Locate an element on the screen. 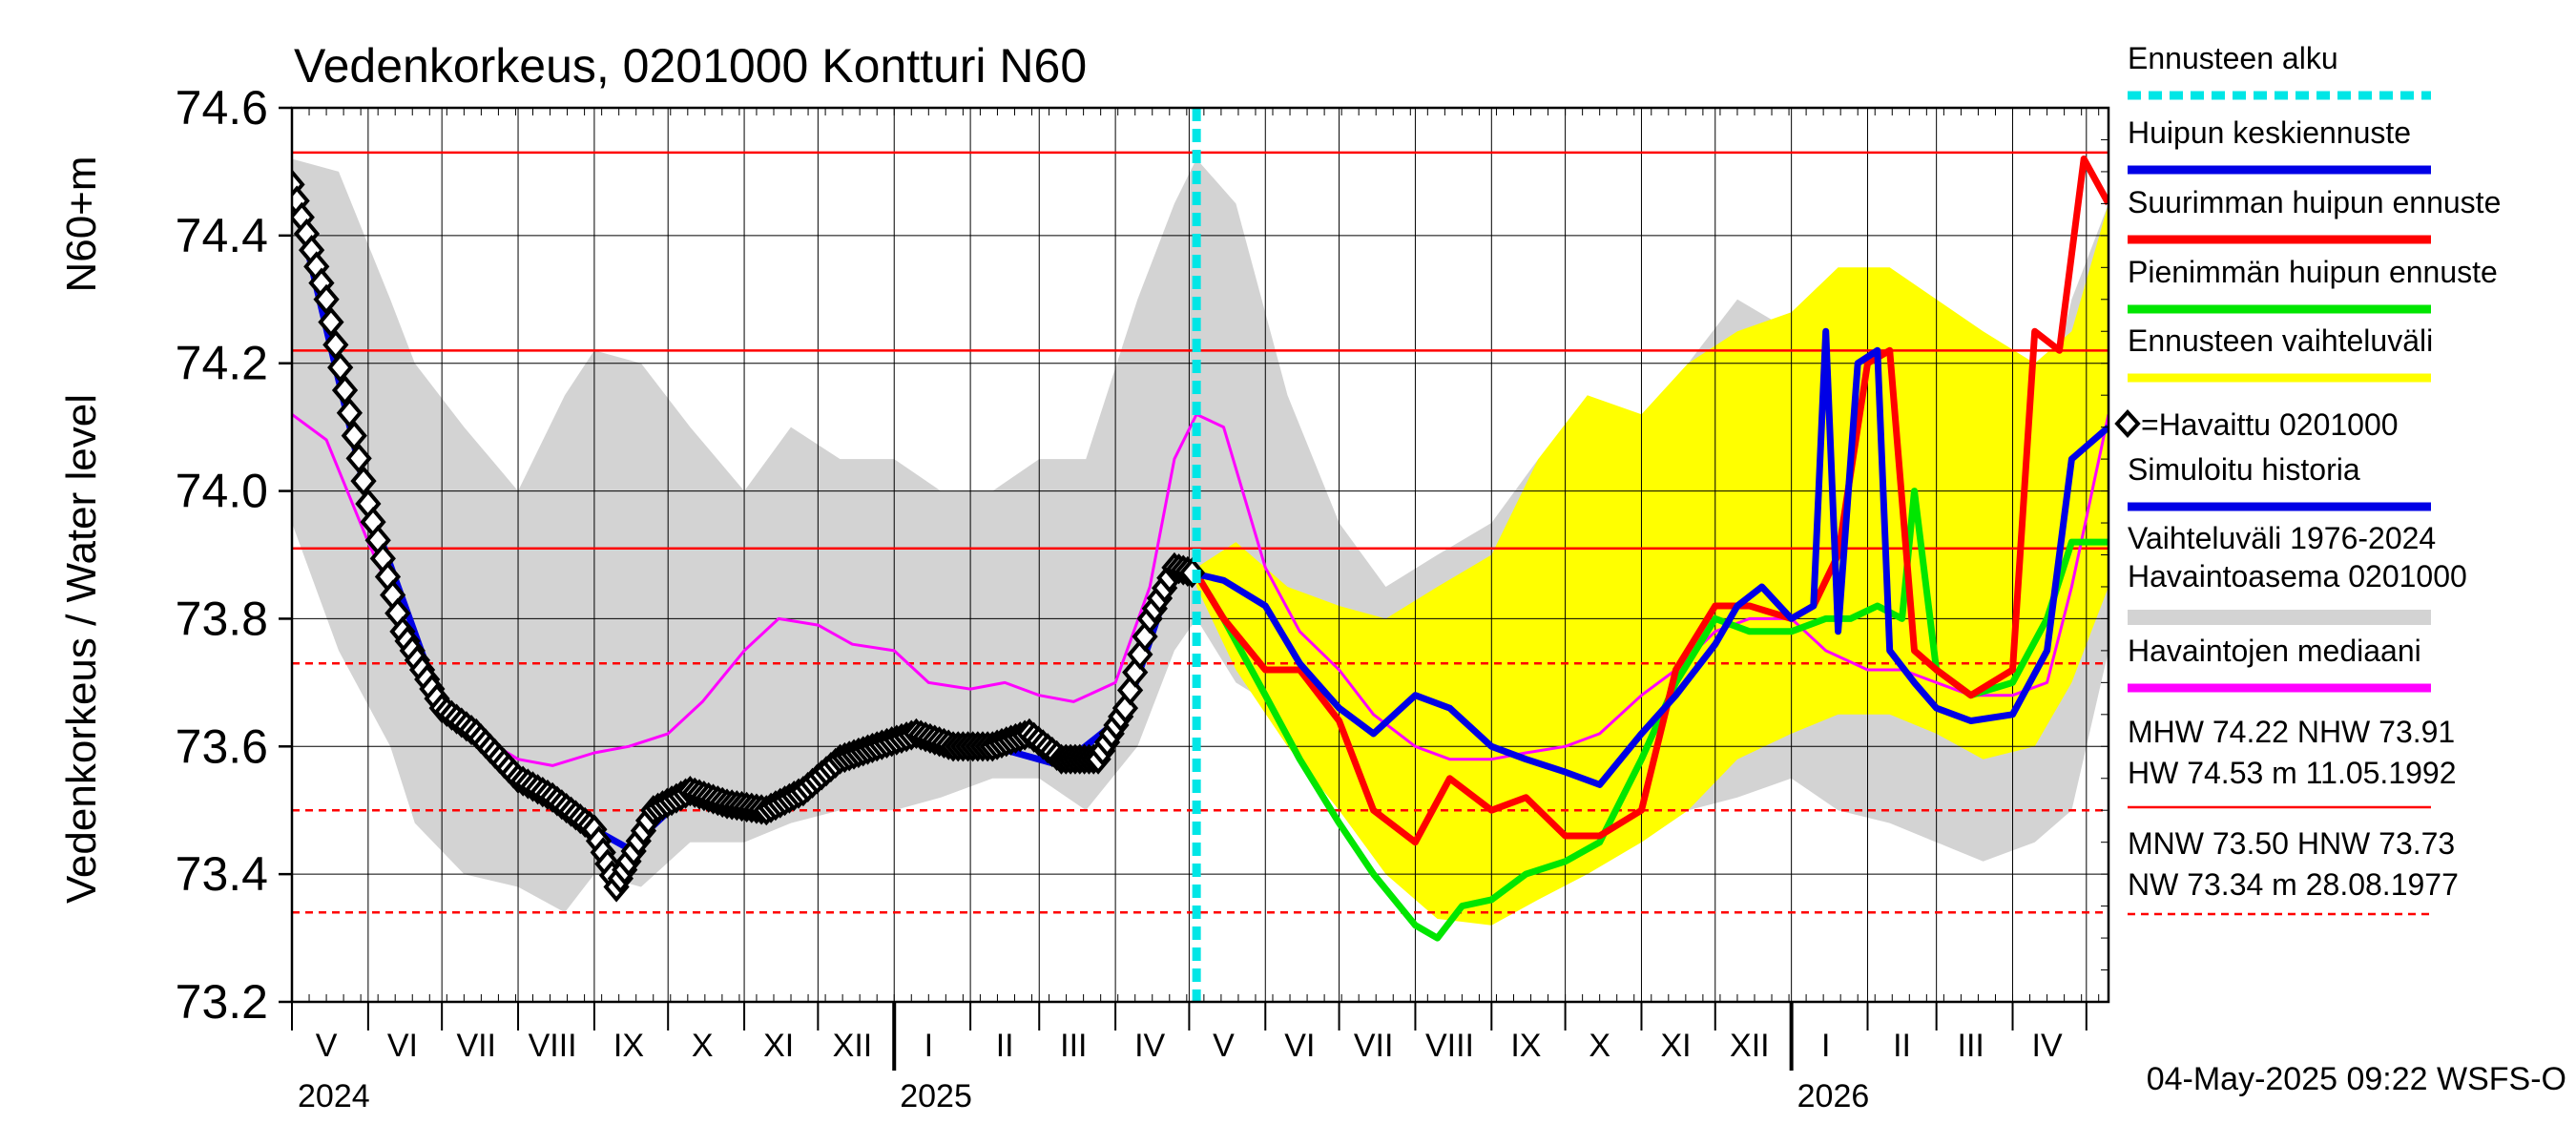 The height and width of the screenshot is (1145, 2576). y-tick-label: 74.6 is located at coordinates (222, 108).